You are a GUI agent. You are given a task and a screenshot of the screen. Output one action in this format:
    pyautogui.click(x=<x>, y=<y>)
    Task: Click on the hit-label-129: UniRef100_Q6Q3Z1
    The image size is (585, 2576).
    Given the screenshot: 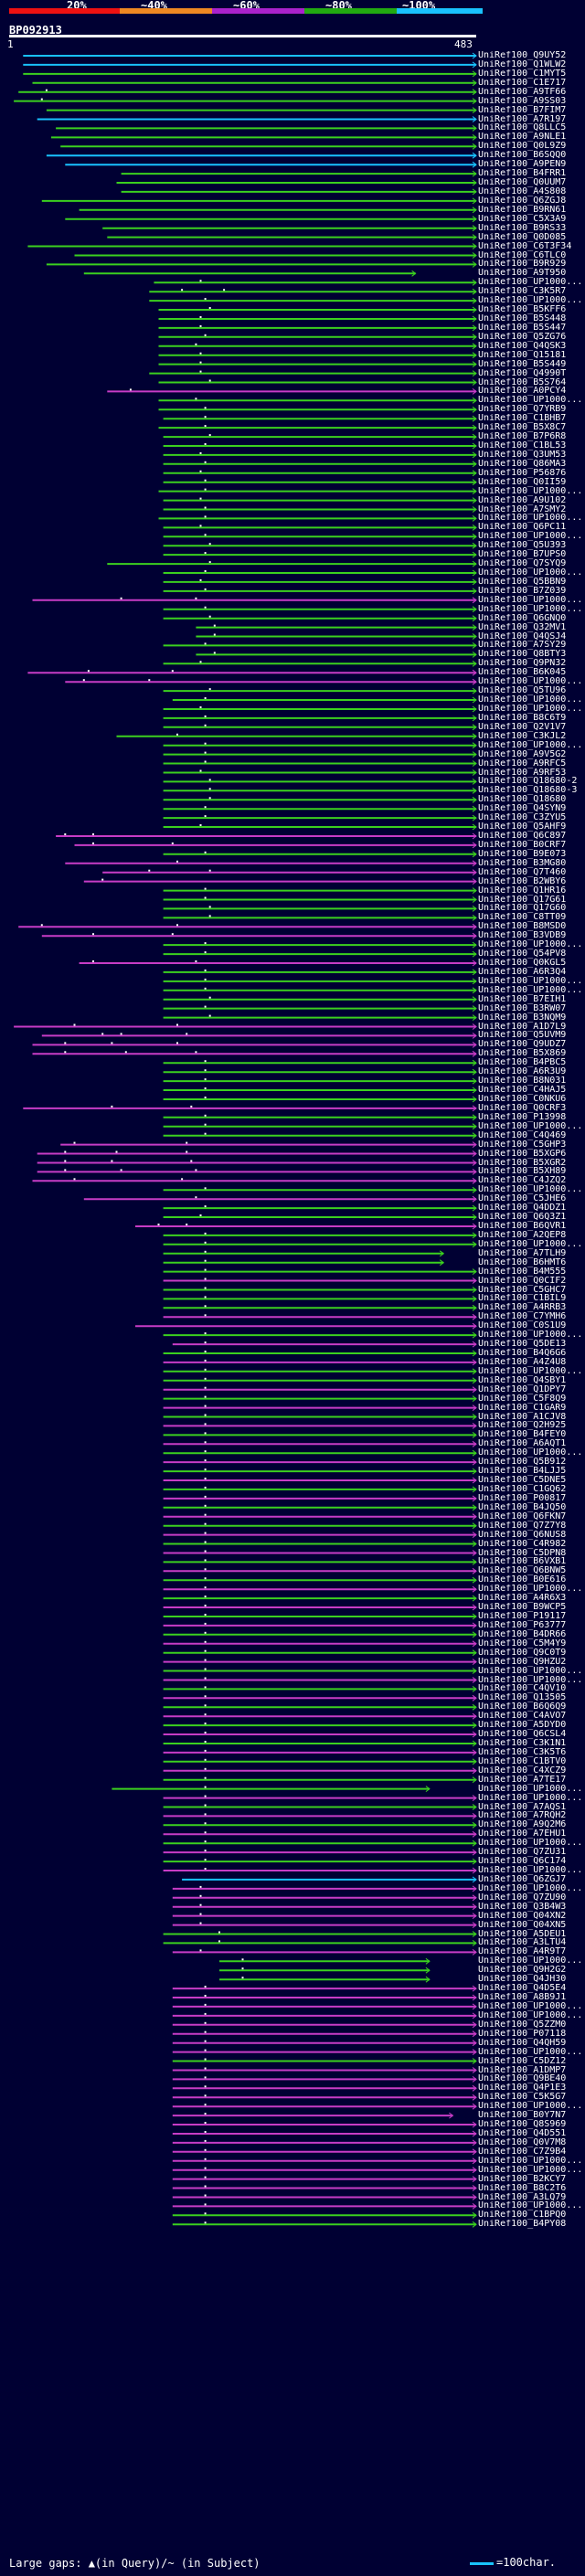 What is the action you would take?
    pyautogui.click(x=522, y=1217)
    